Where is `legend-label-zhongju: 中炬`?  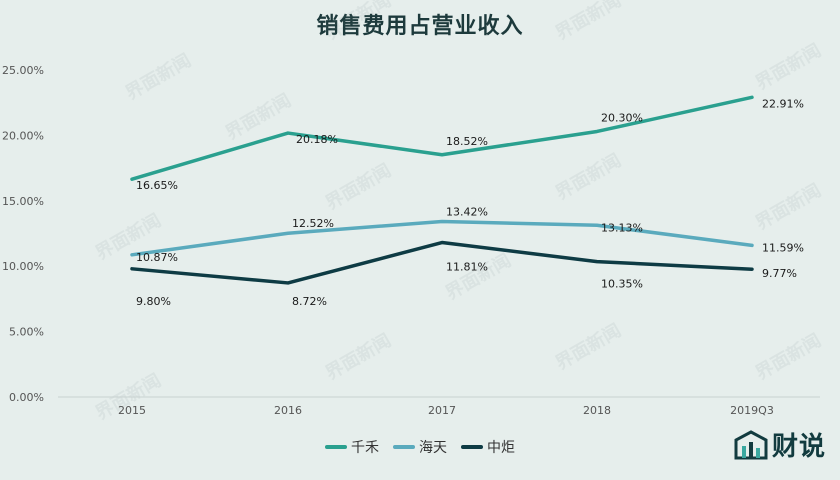 legend-label-zhongju: 中炬 is located at coordinates (501, 448).